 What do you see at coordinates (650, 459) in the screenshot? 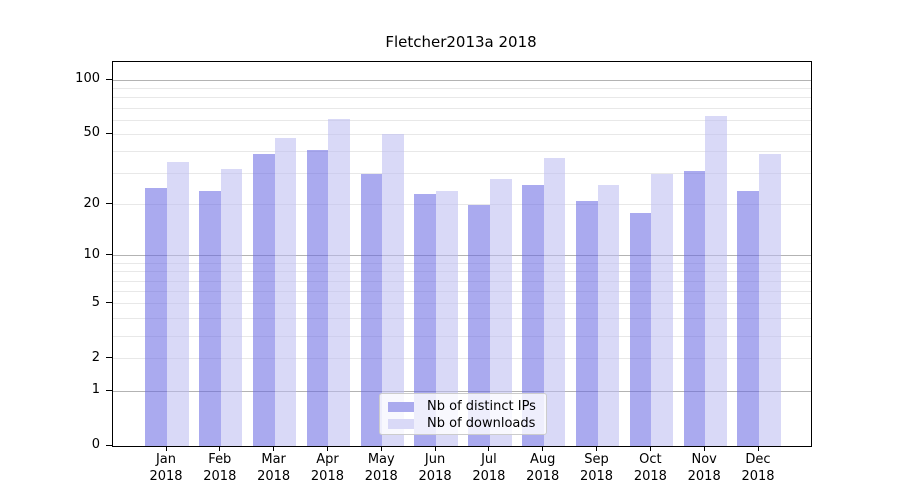
I see `x-tick-label-month: Oct` at bounding box center [650, 459].